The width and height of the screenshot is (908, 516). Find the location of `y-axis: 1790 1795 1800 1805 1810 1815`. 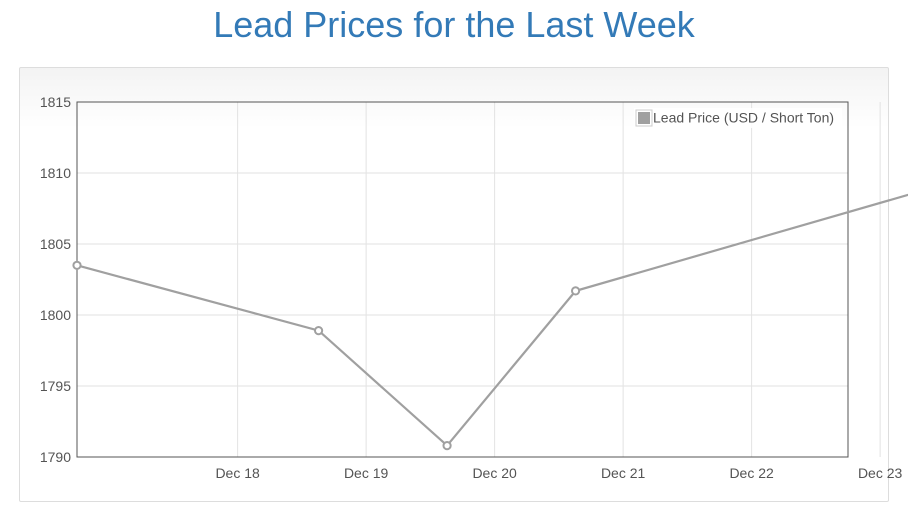

y-axis: 1790 1795 1800 1805 1810 1815 is located at coordinates (55, 279).